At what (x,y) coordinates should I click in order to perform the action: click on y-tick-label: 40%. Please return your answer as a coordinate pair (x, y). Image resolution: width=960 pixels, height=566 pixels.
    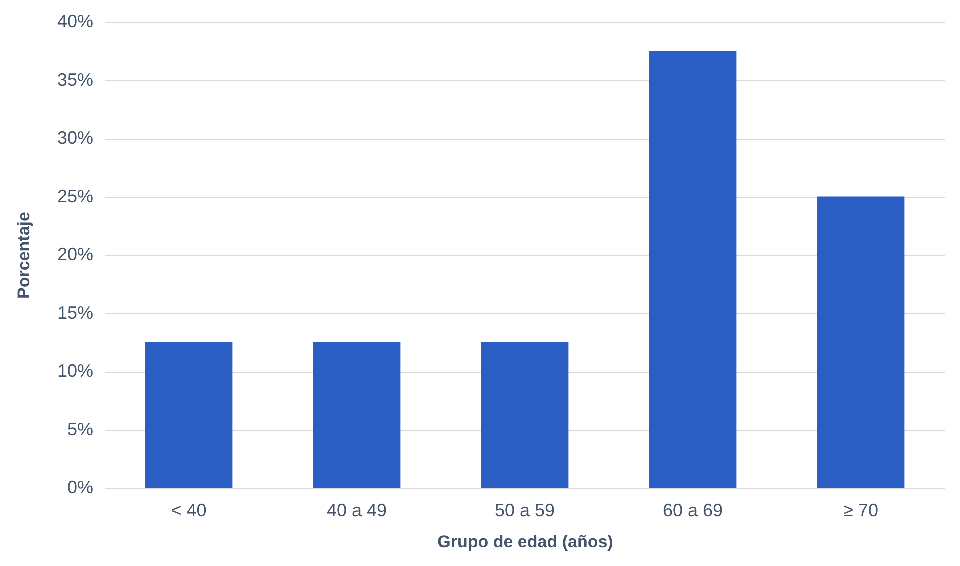
    Looking at the image, I should click on (75, 22).